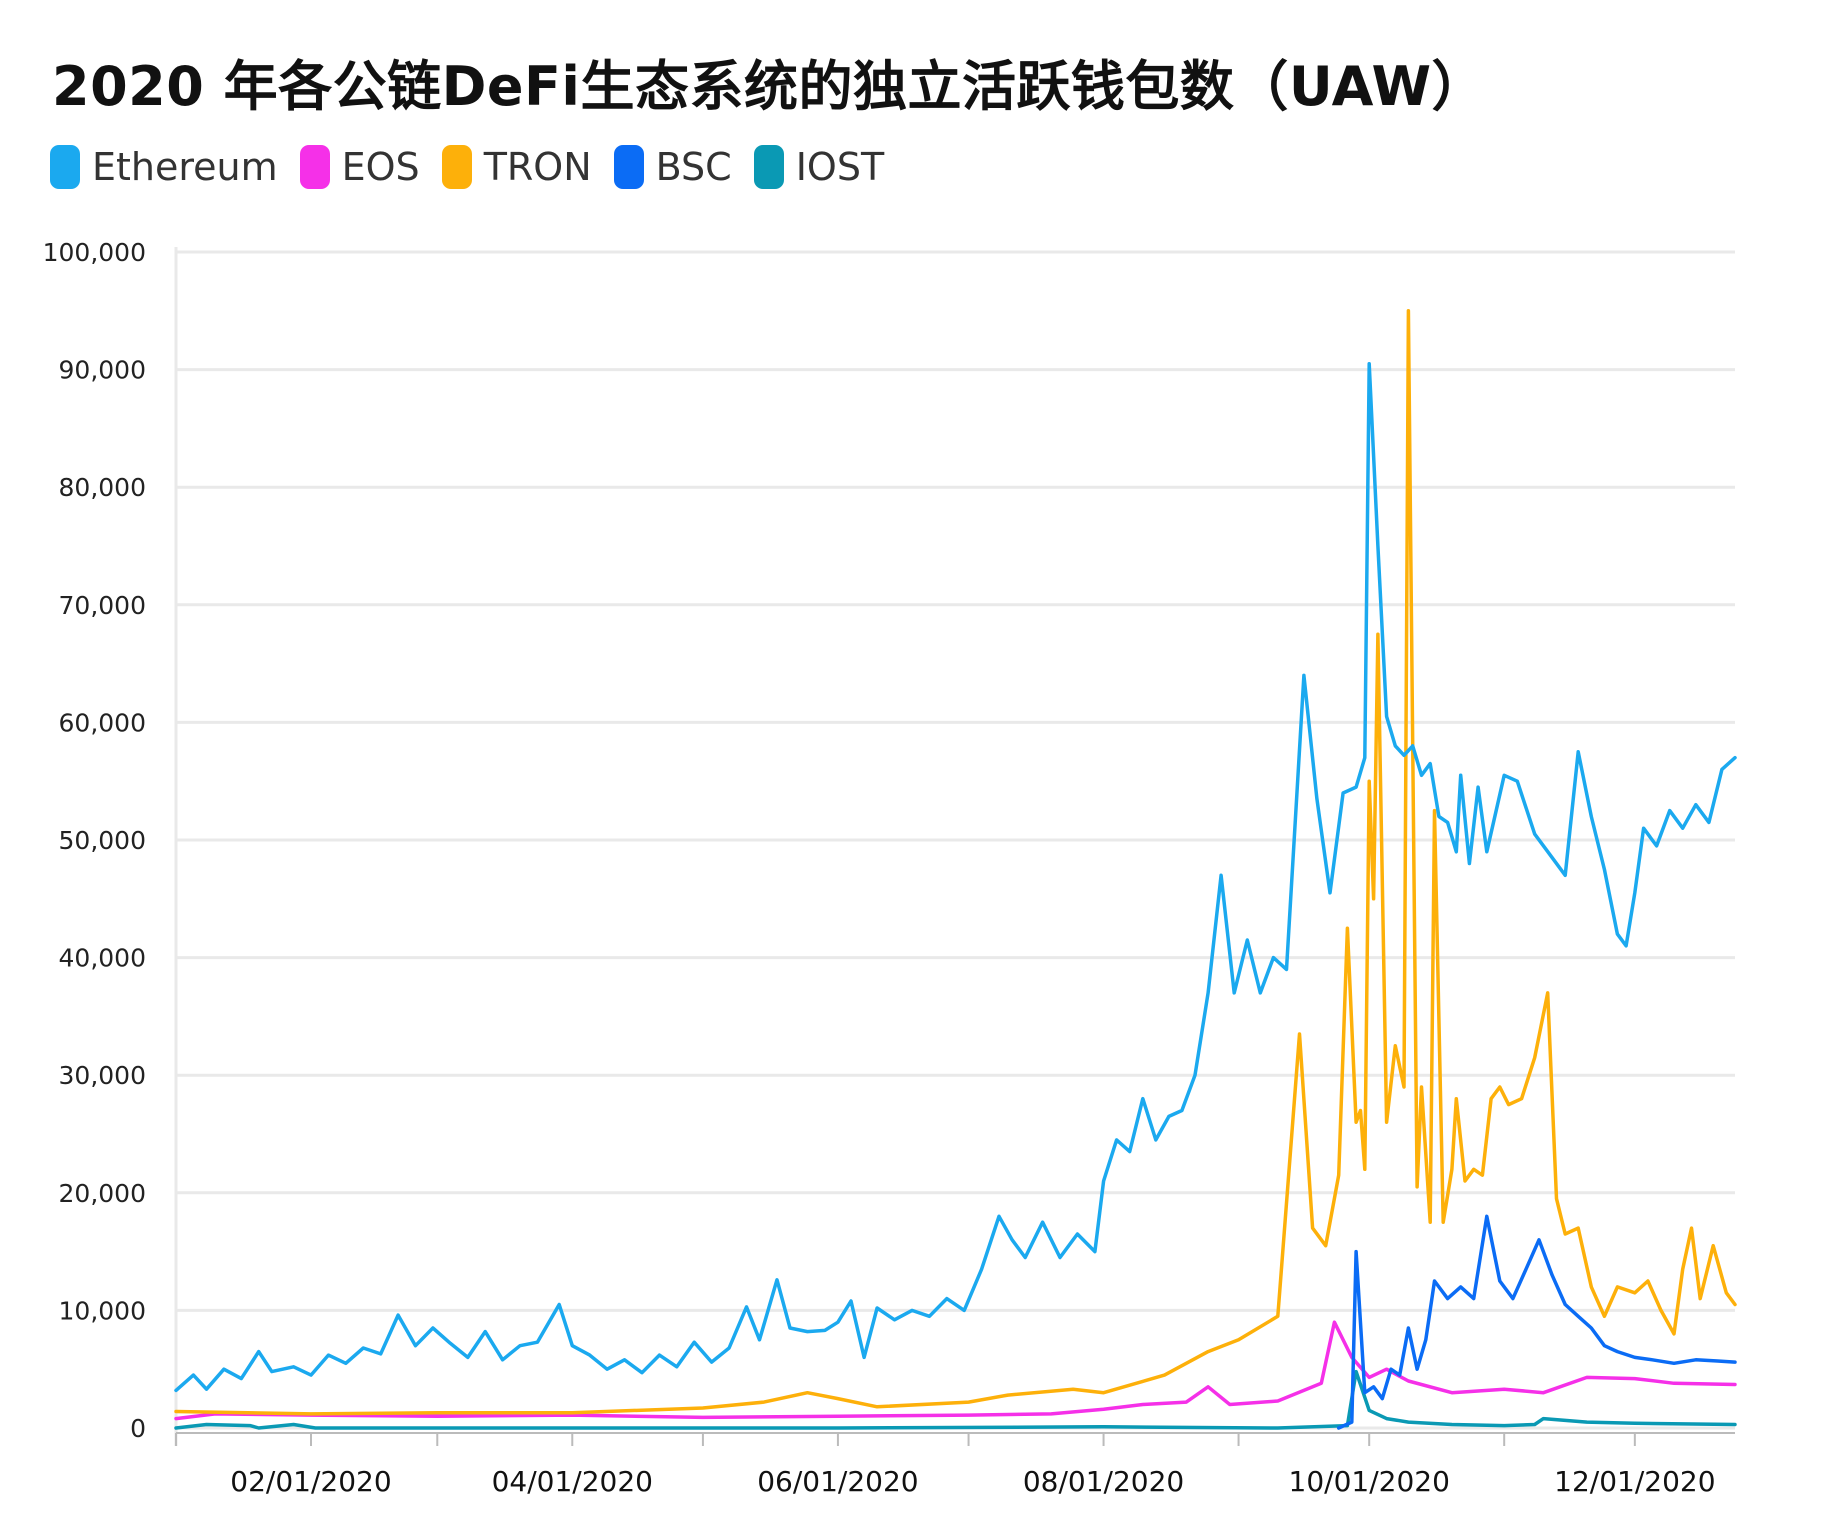 The height and width of the screenshot is (1535, 1833). I want to click on legend-swatch-tron, so click(456, 167).